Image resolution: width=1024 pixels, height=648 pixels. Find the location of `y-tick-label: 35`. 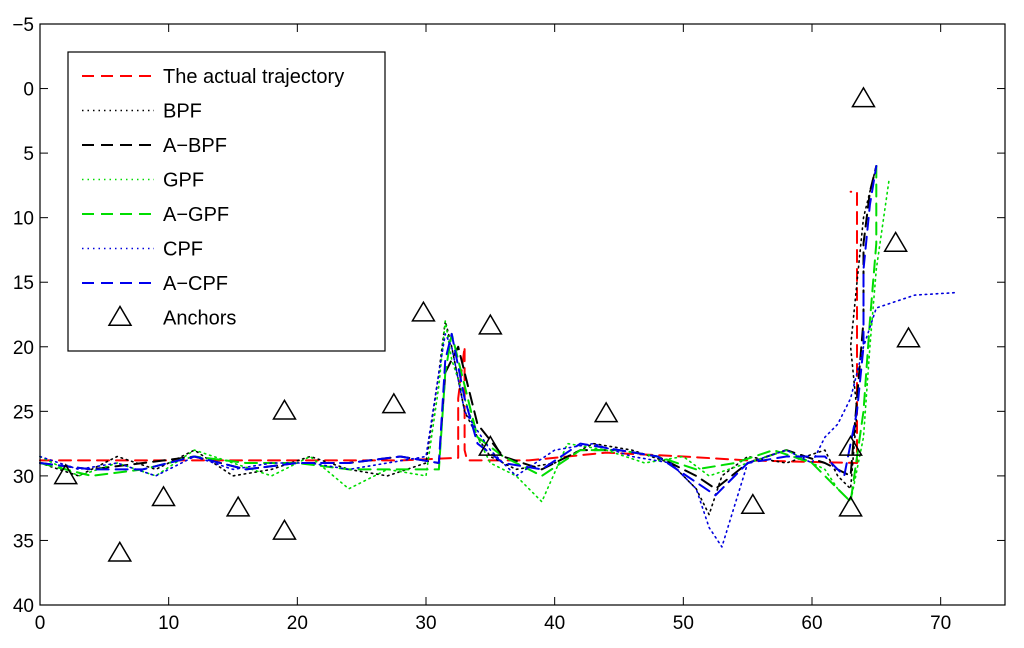

y-tick-label: 35 is located at coordinates (23, 541).